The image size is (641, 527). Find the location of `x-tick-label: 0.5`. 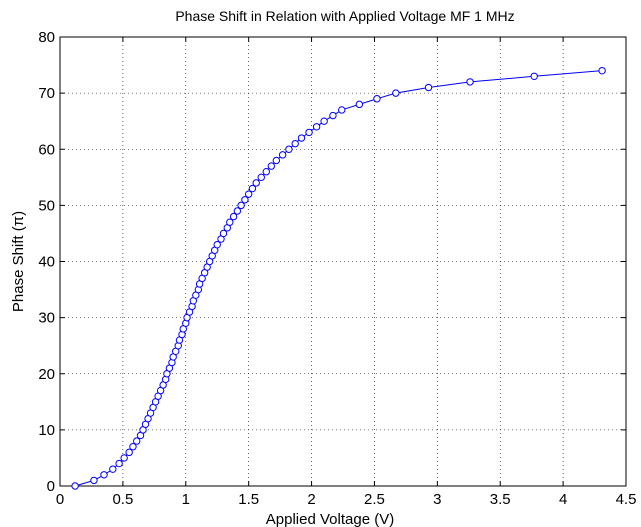

x-tick-label: 0.5 is located at coordinates (122, 499).